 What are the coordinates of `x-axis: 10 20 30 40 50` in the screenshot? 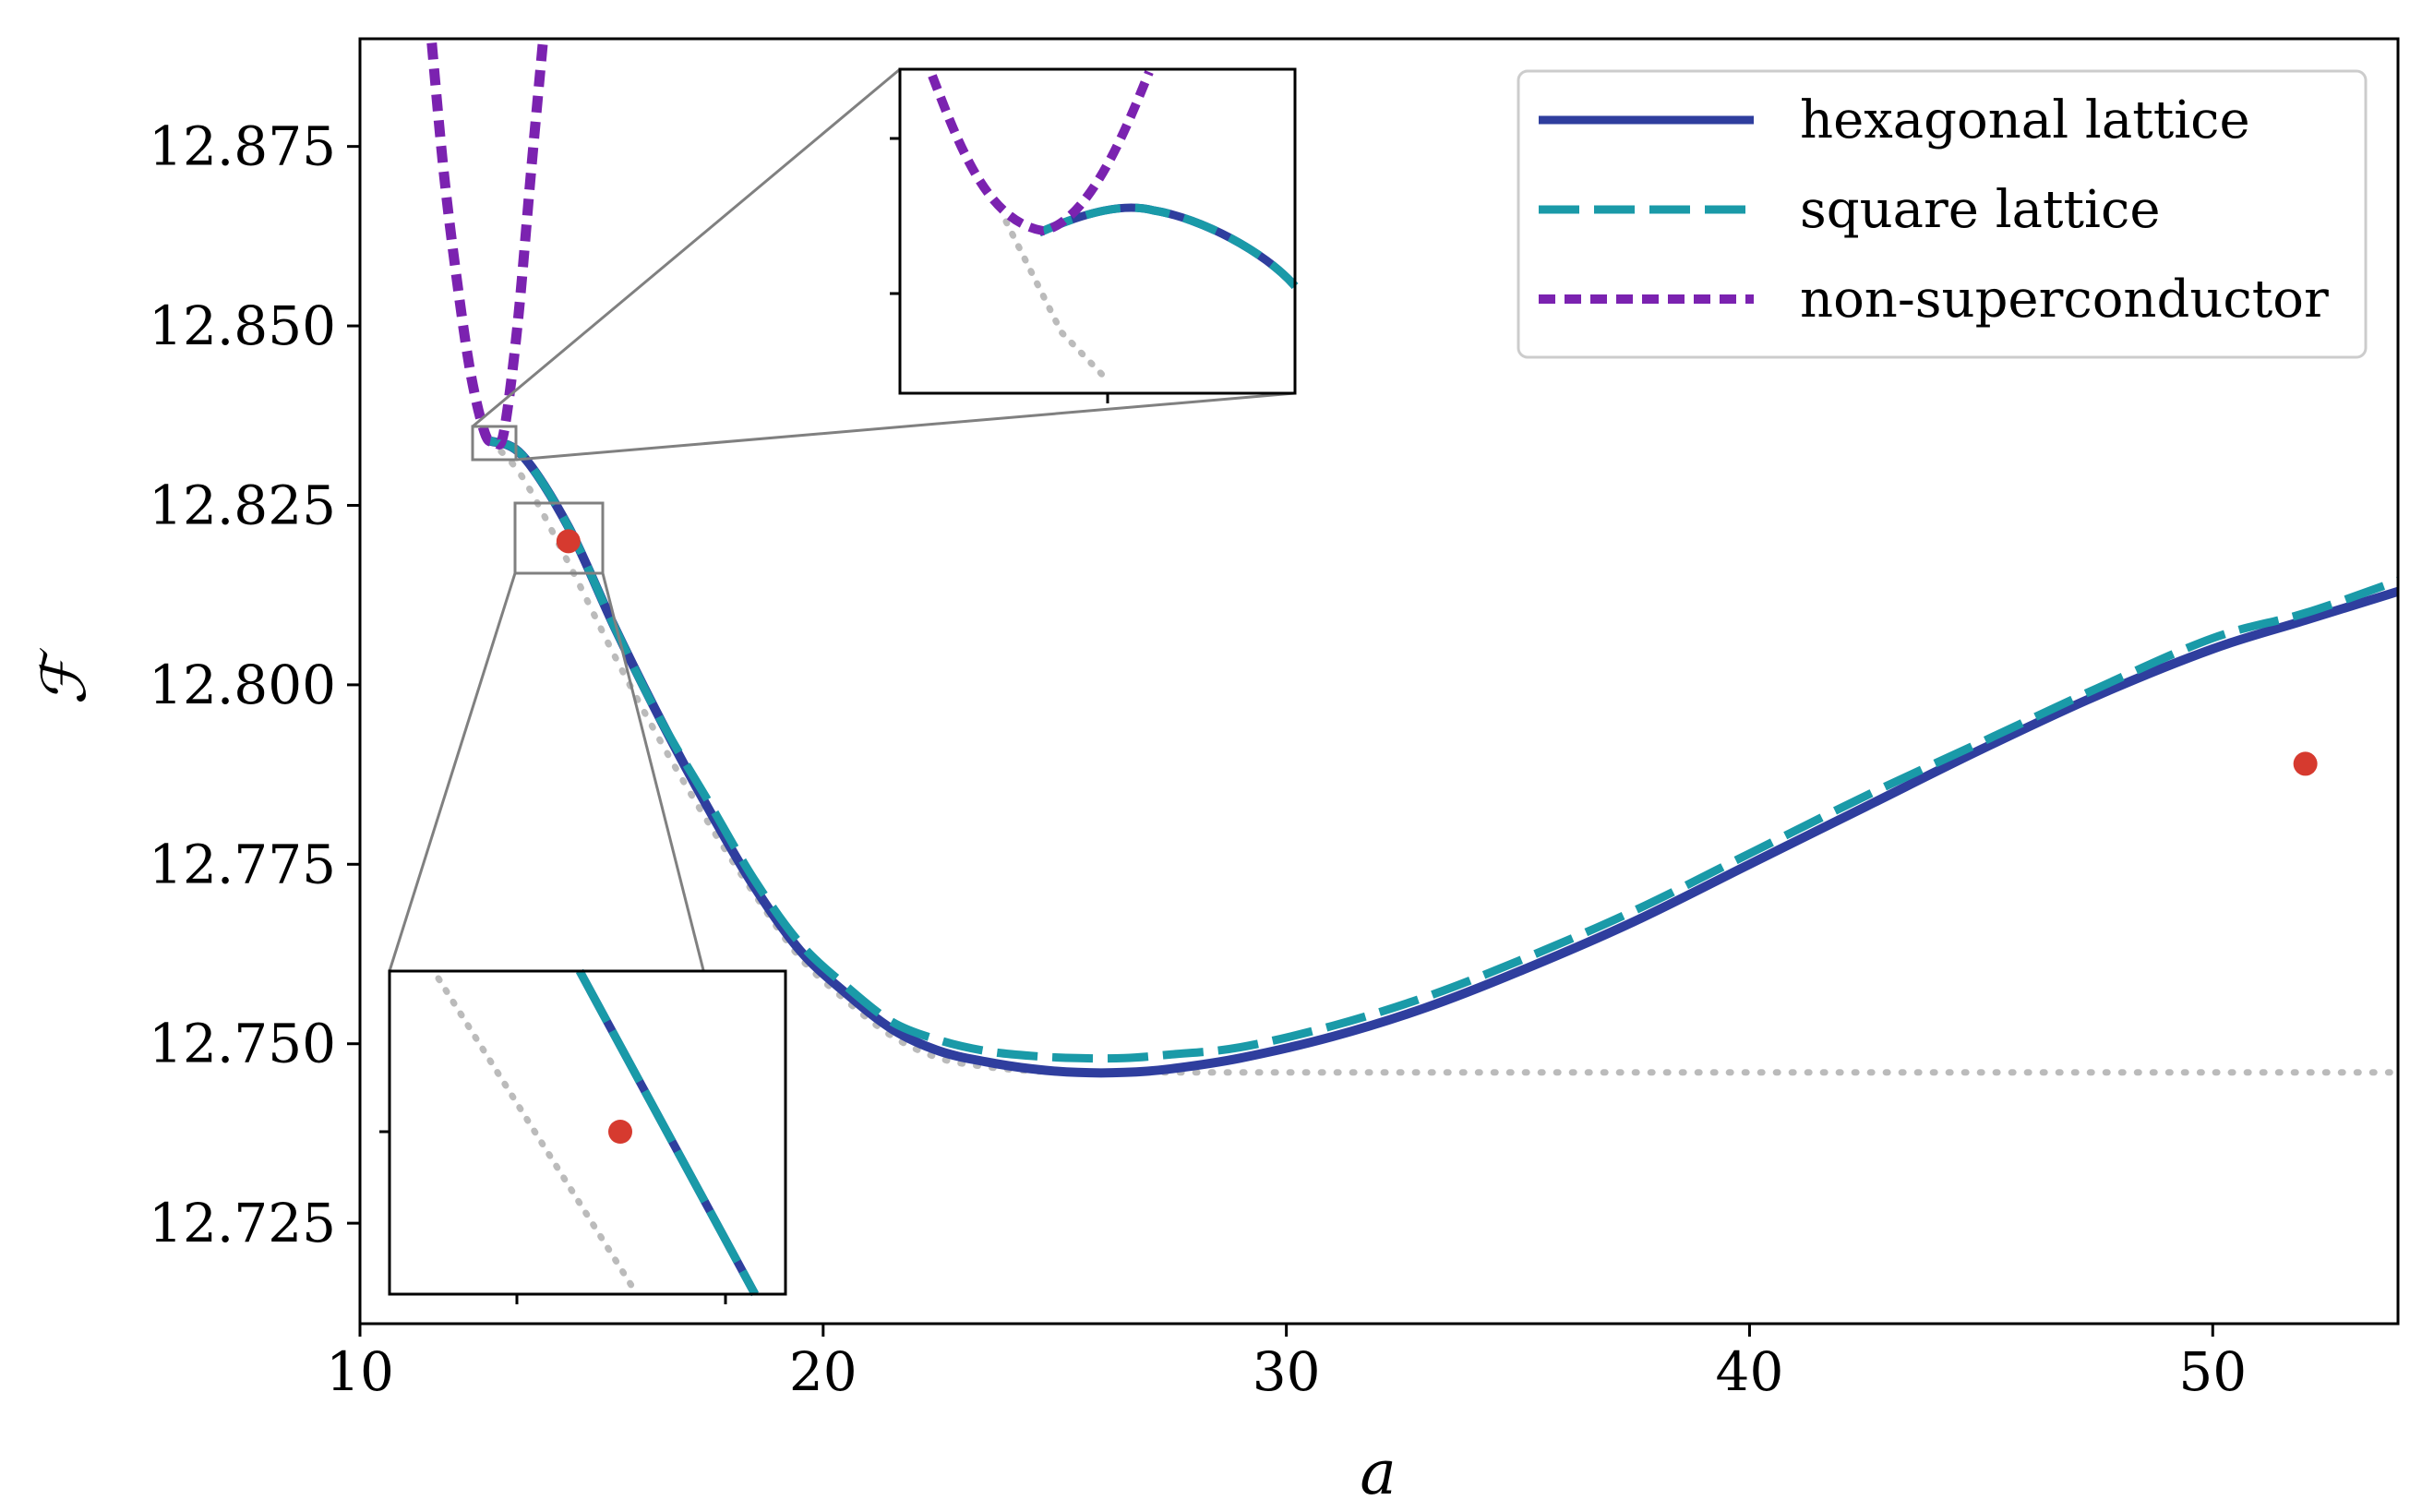 It's located at (1286, 1363).